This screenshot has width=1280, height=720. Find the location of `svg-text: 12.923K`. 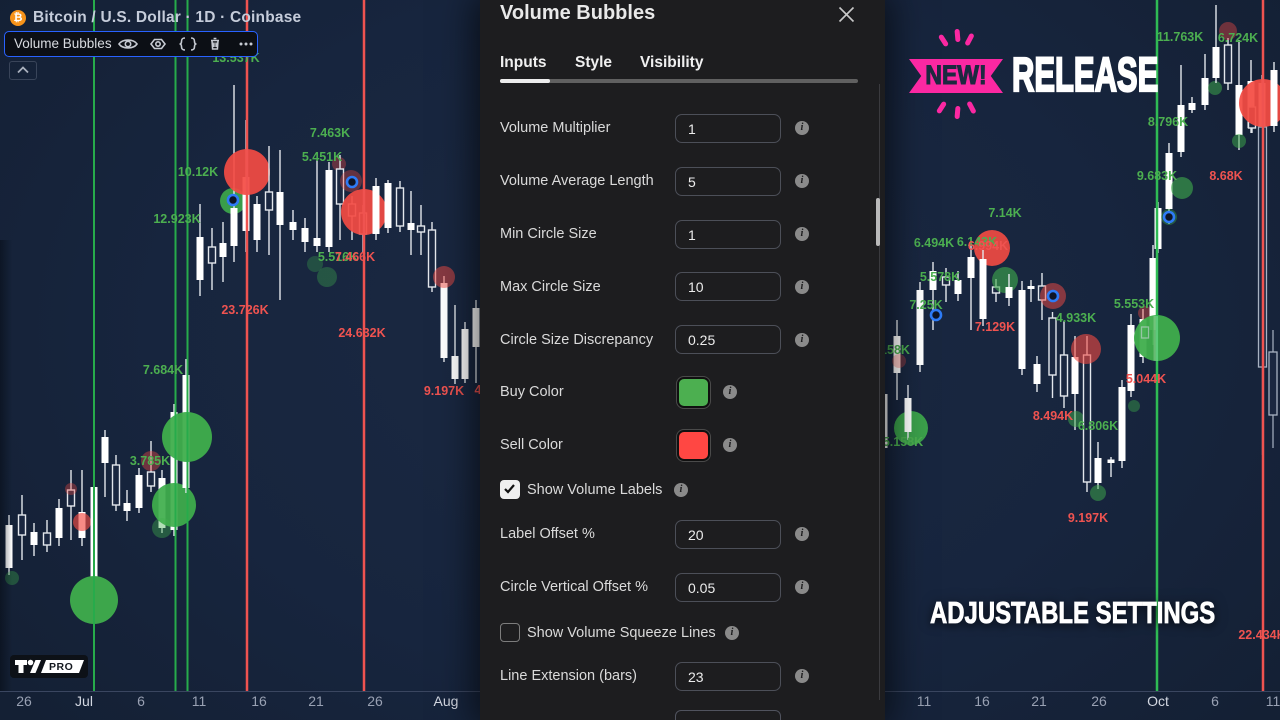

svg-text: 12.923K is located at coordinates (176, 219).